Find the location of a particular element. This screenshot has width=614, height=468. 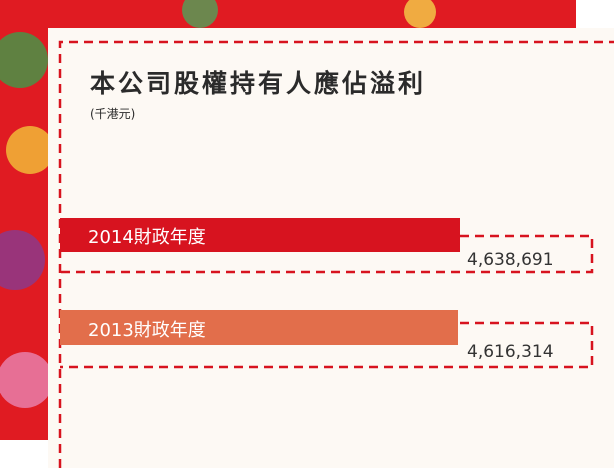

bar-2013 is located at coordinates (259, 327).